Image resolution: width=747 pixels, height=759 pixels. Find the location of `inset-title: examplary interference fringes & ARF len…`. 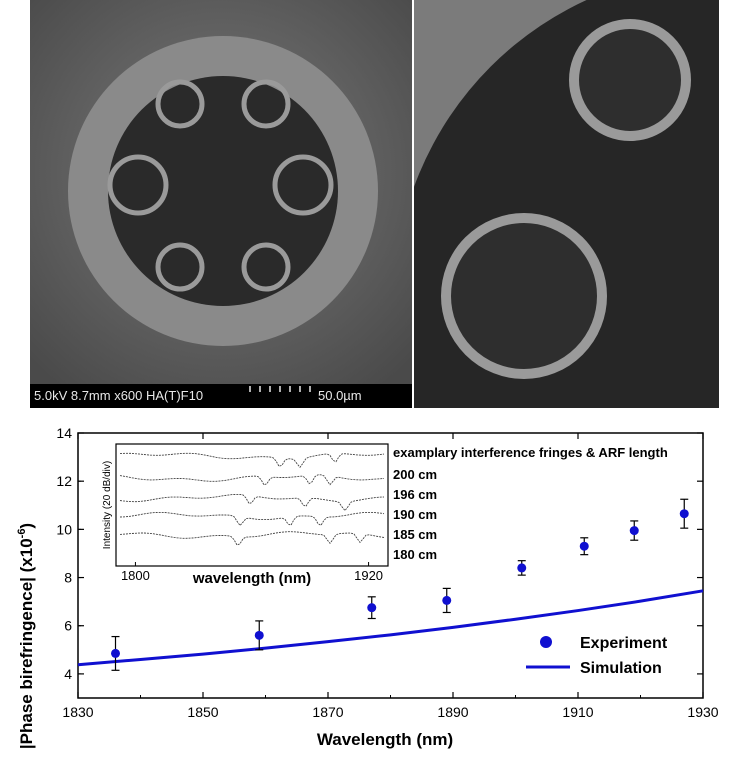

inset-title: examplary interference fringes & ARF len… is located at coordinates (530, 452).